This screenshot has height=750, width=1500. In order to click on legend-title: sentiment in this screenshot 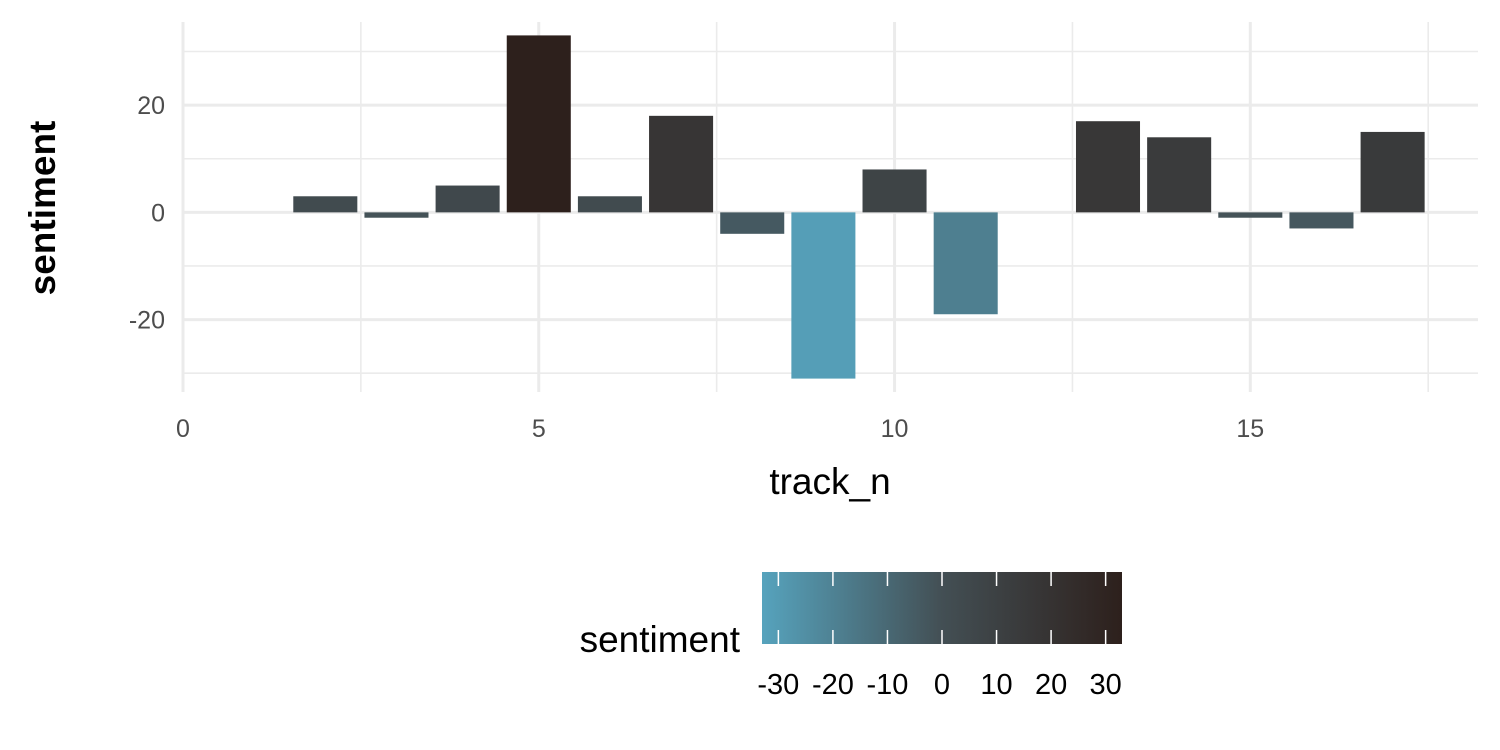, I will do `click(660, 639)`.